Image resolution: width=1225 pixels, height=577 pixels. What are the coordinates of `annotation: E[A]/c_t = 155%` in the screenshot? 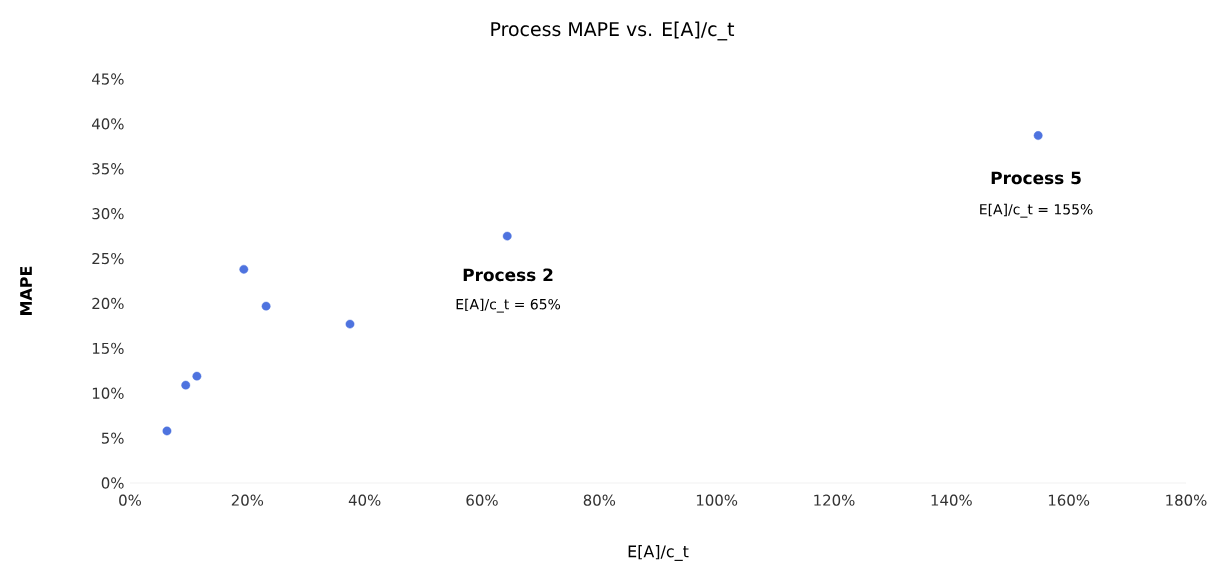 It's located at (1036, 210).